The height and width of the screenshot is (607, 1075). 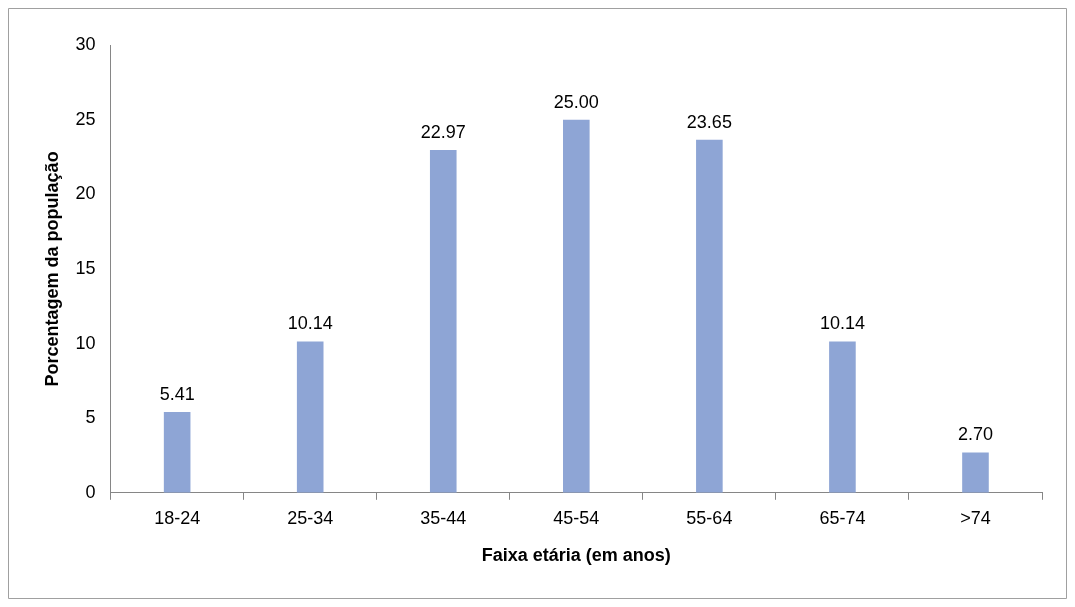 I want to click on x-tick-label: 25-34, so click(x=310, y=517).